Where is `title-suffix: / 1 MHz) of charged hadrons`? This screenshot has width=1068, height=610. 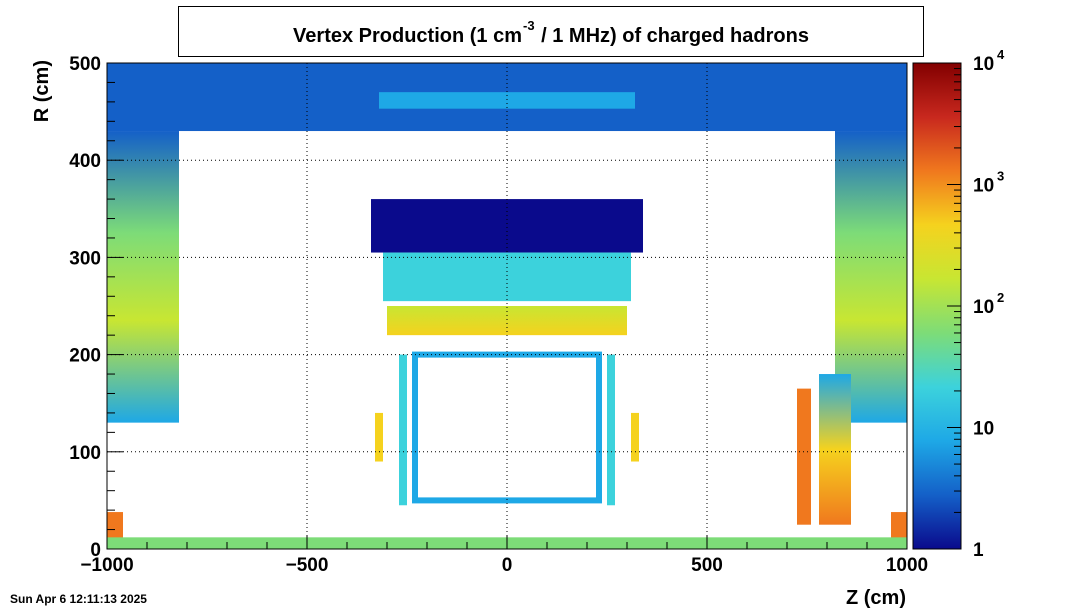
title-suffix: / 1 MHz) of charged hadrons is located at coordinates (672, 36).